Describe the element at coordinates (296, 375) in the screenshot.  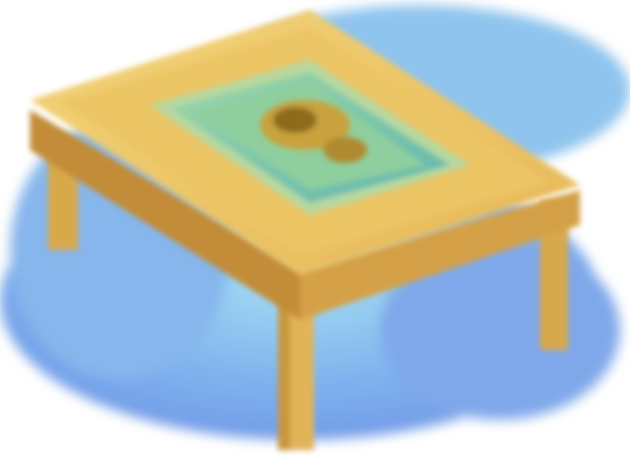
I see `table-front-leg` at that location.